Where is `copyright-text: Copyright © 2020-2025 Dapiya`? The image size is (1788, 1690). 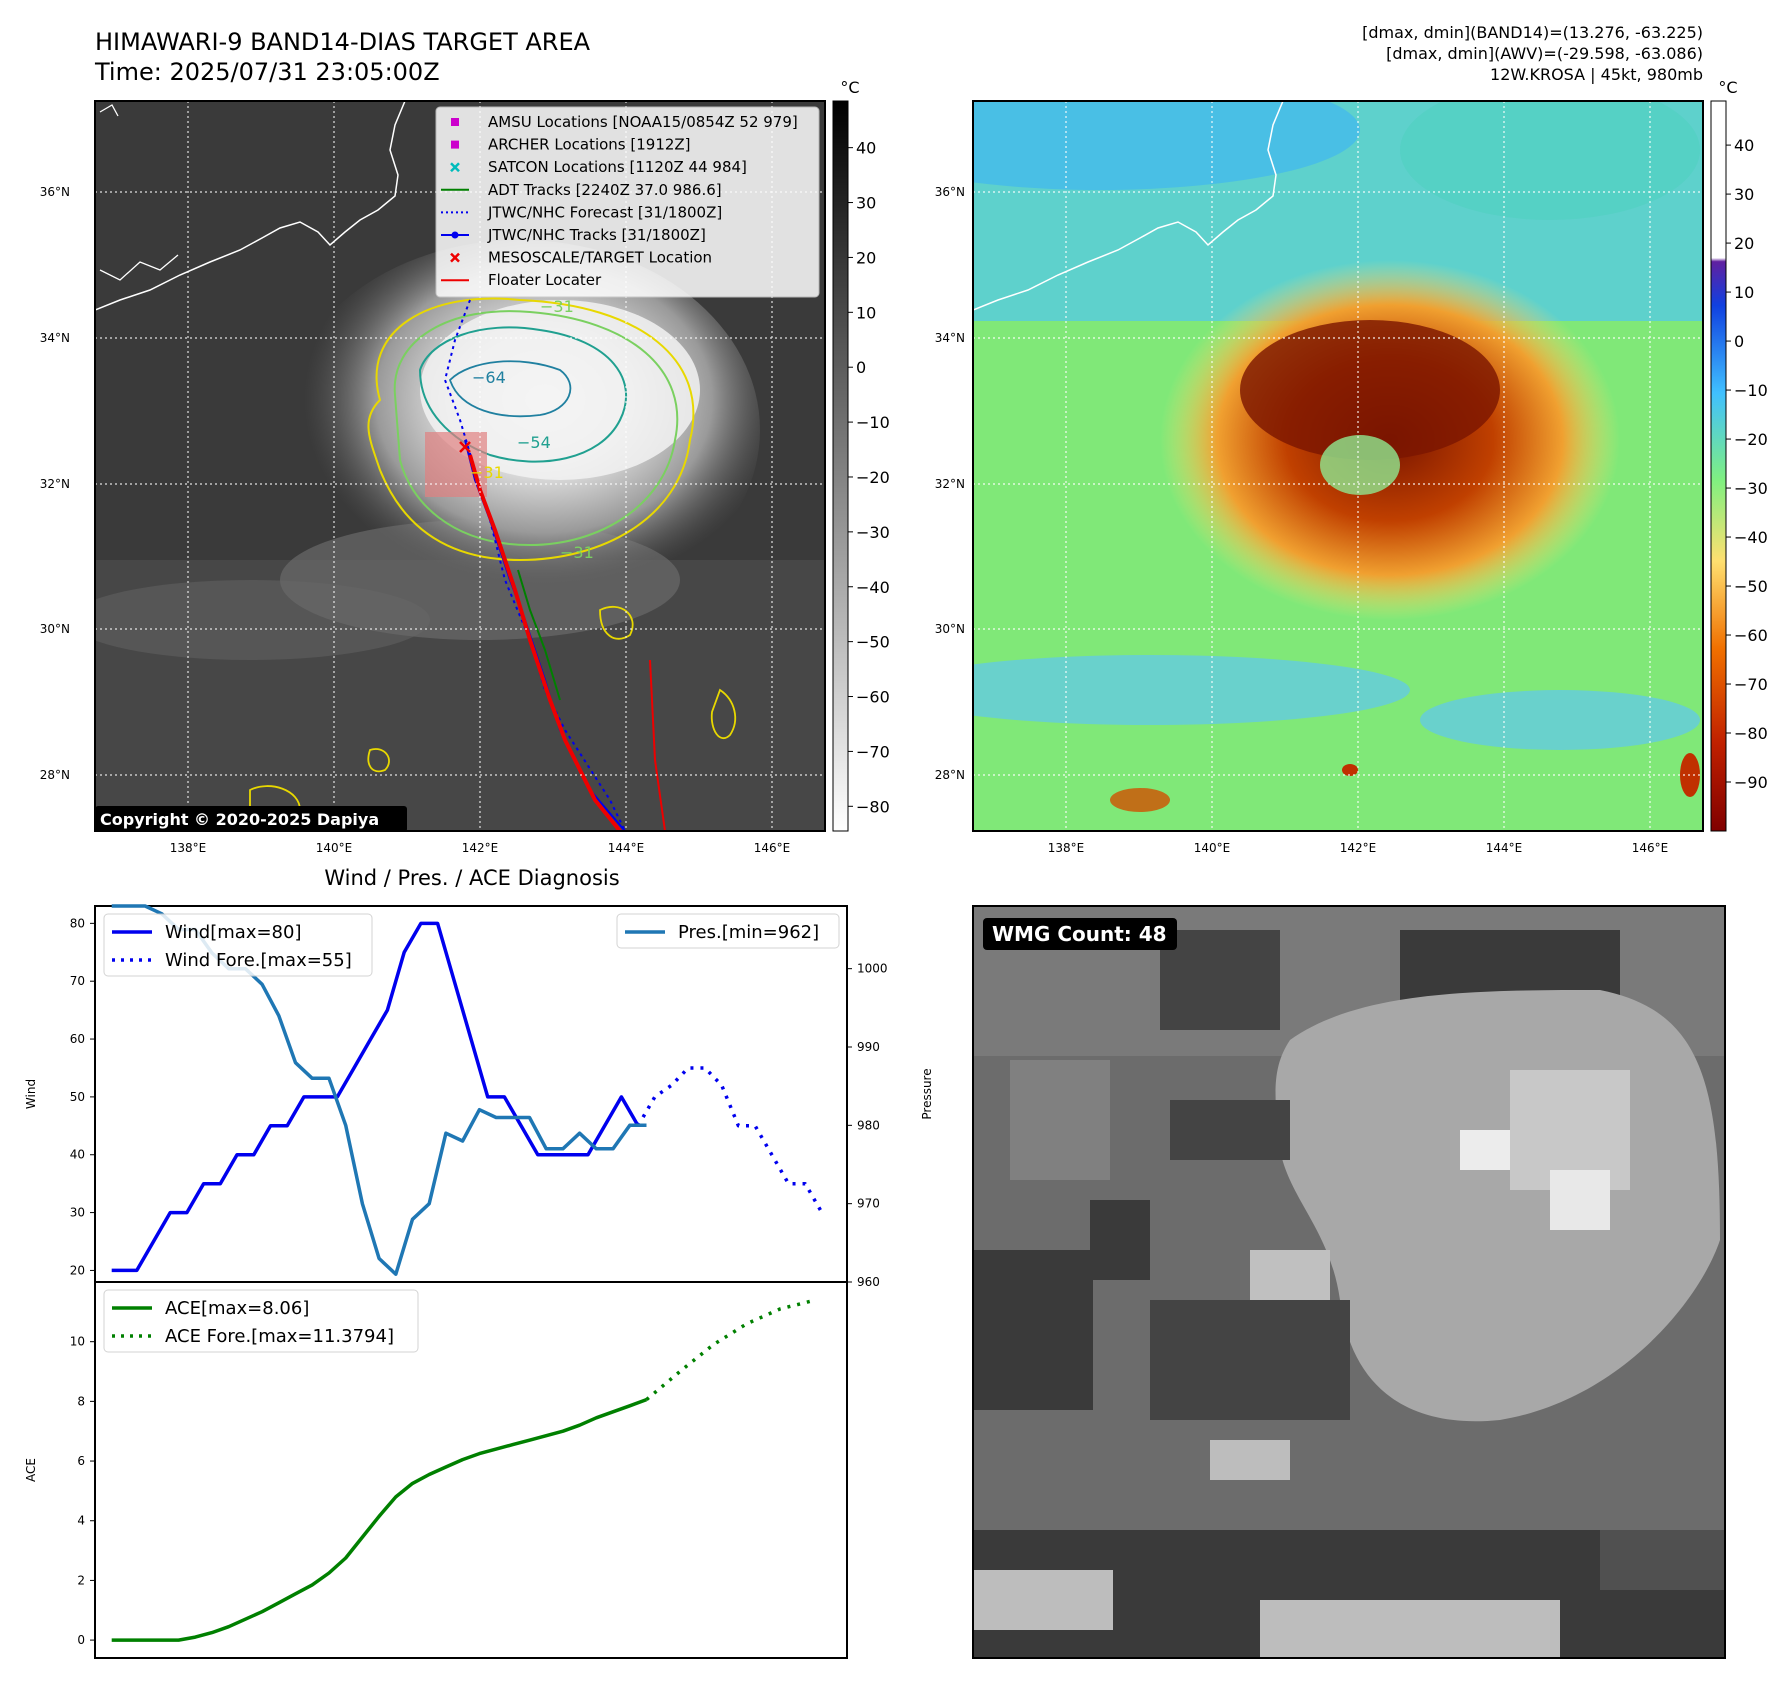
copyright-text: Copyright © 2020-2025 Dapiya is located at coordinates (239, 819).